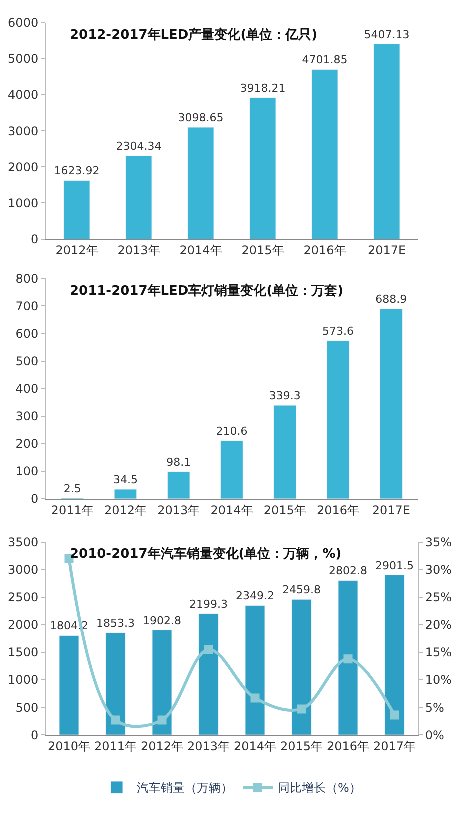  Describe the element at coordinates (27, 333) in the screenshot. I see `y-tick-label: 600` at that location.